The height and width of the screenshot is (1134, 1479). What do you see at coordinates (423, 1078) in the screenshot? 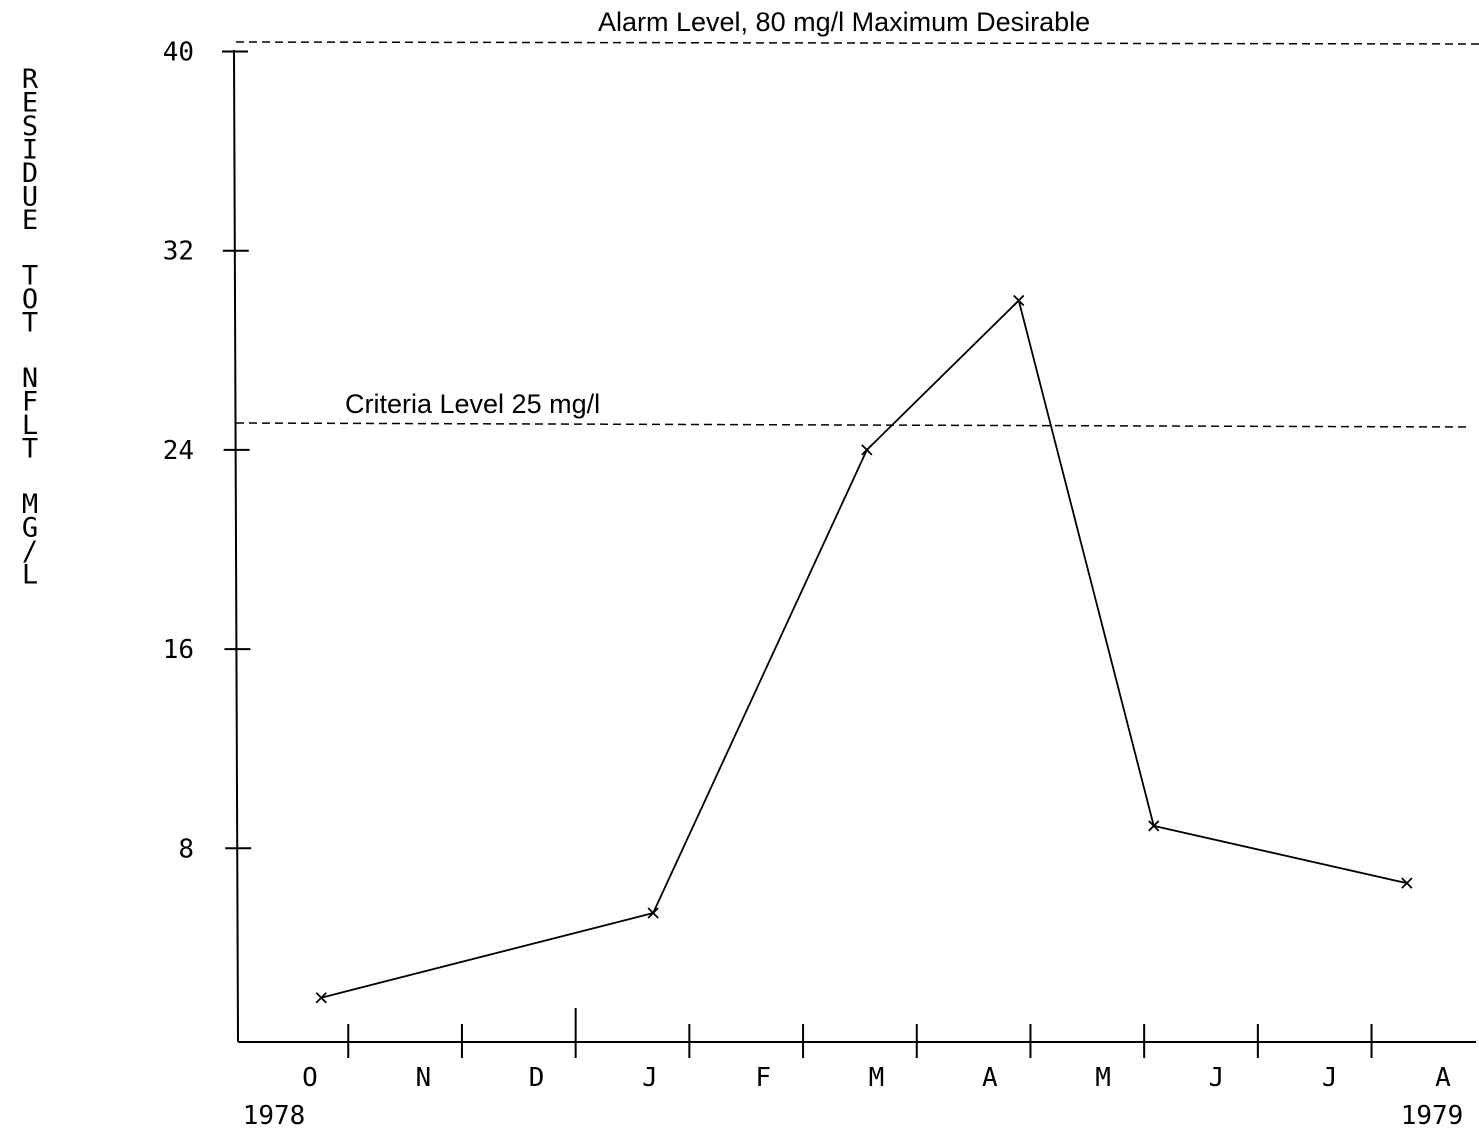
I see `x-tick-label: N` at bounding box center [423, 1078].